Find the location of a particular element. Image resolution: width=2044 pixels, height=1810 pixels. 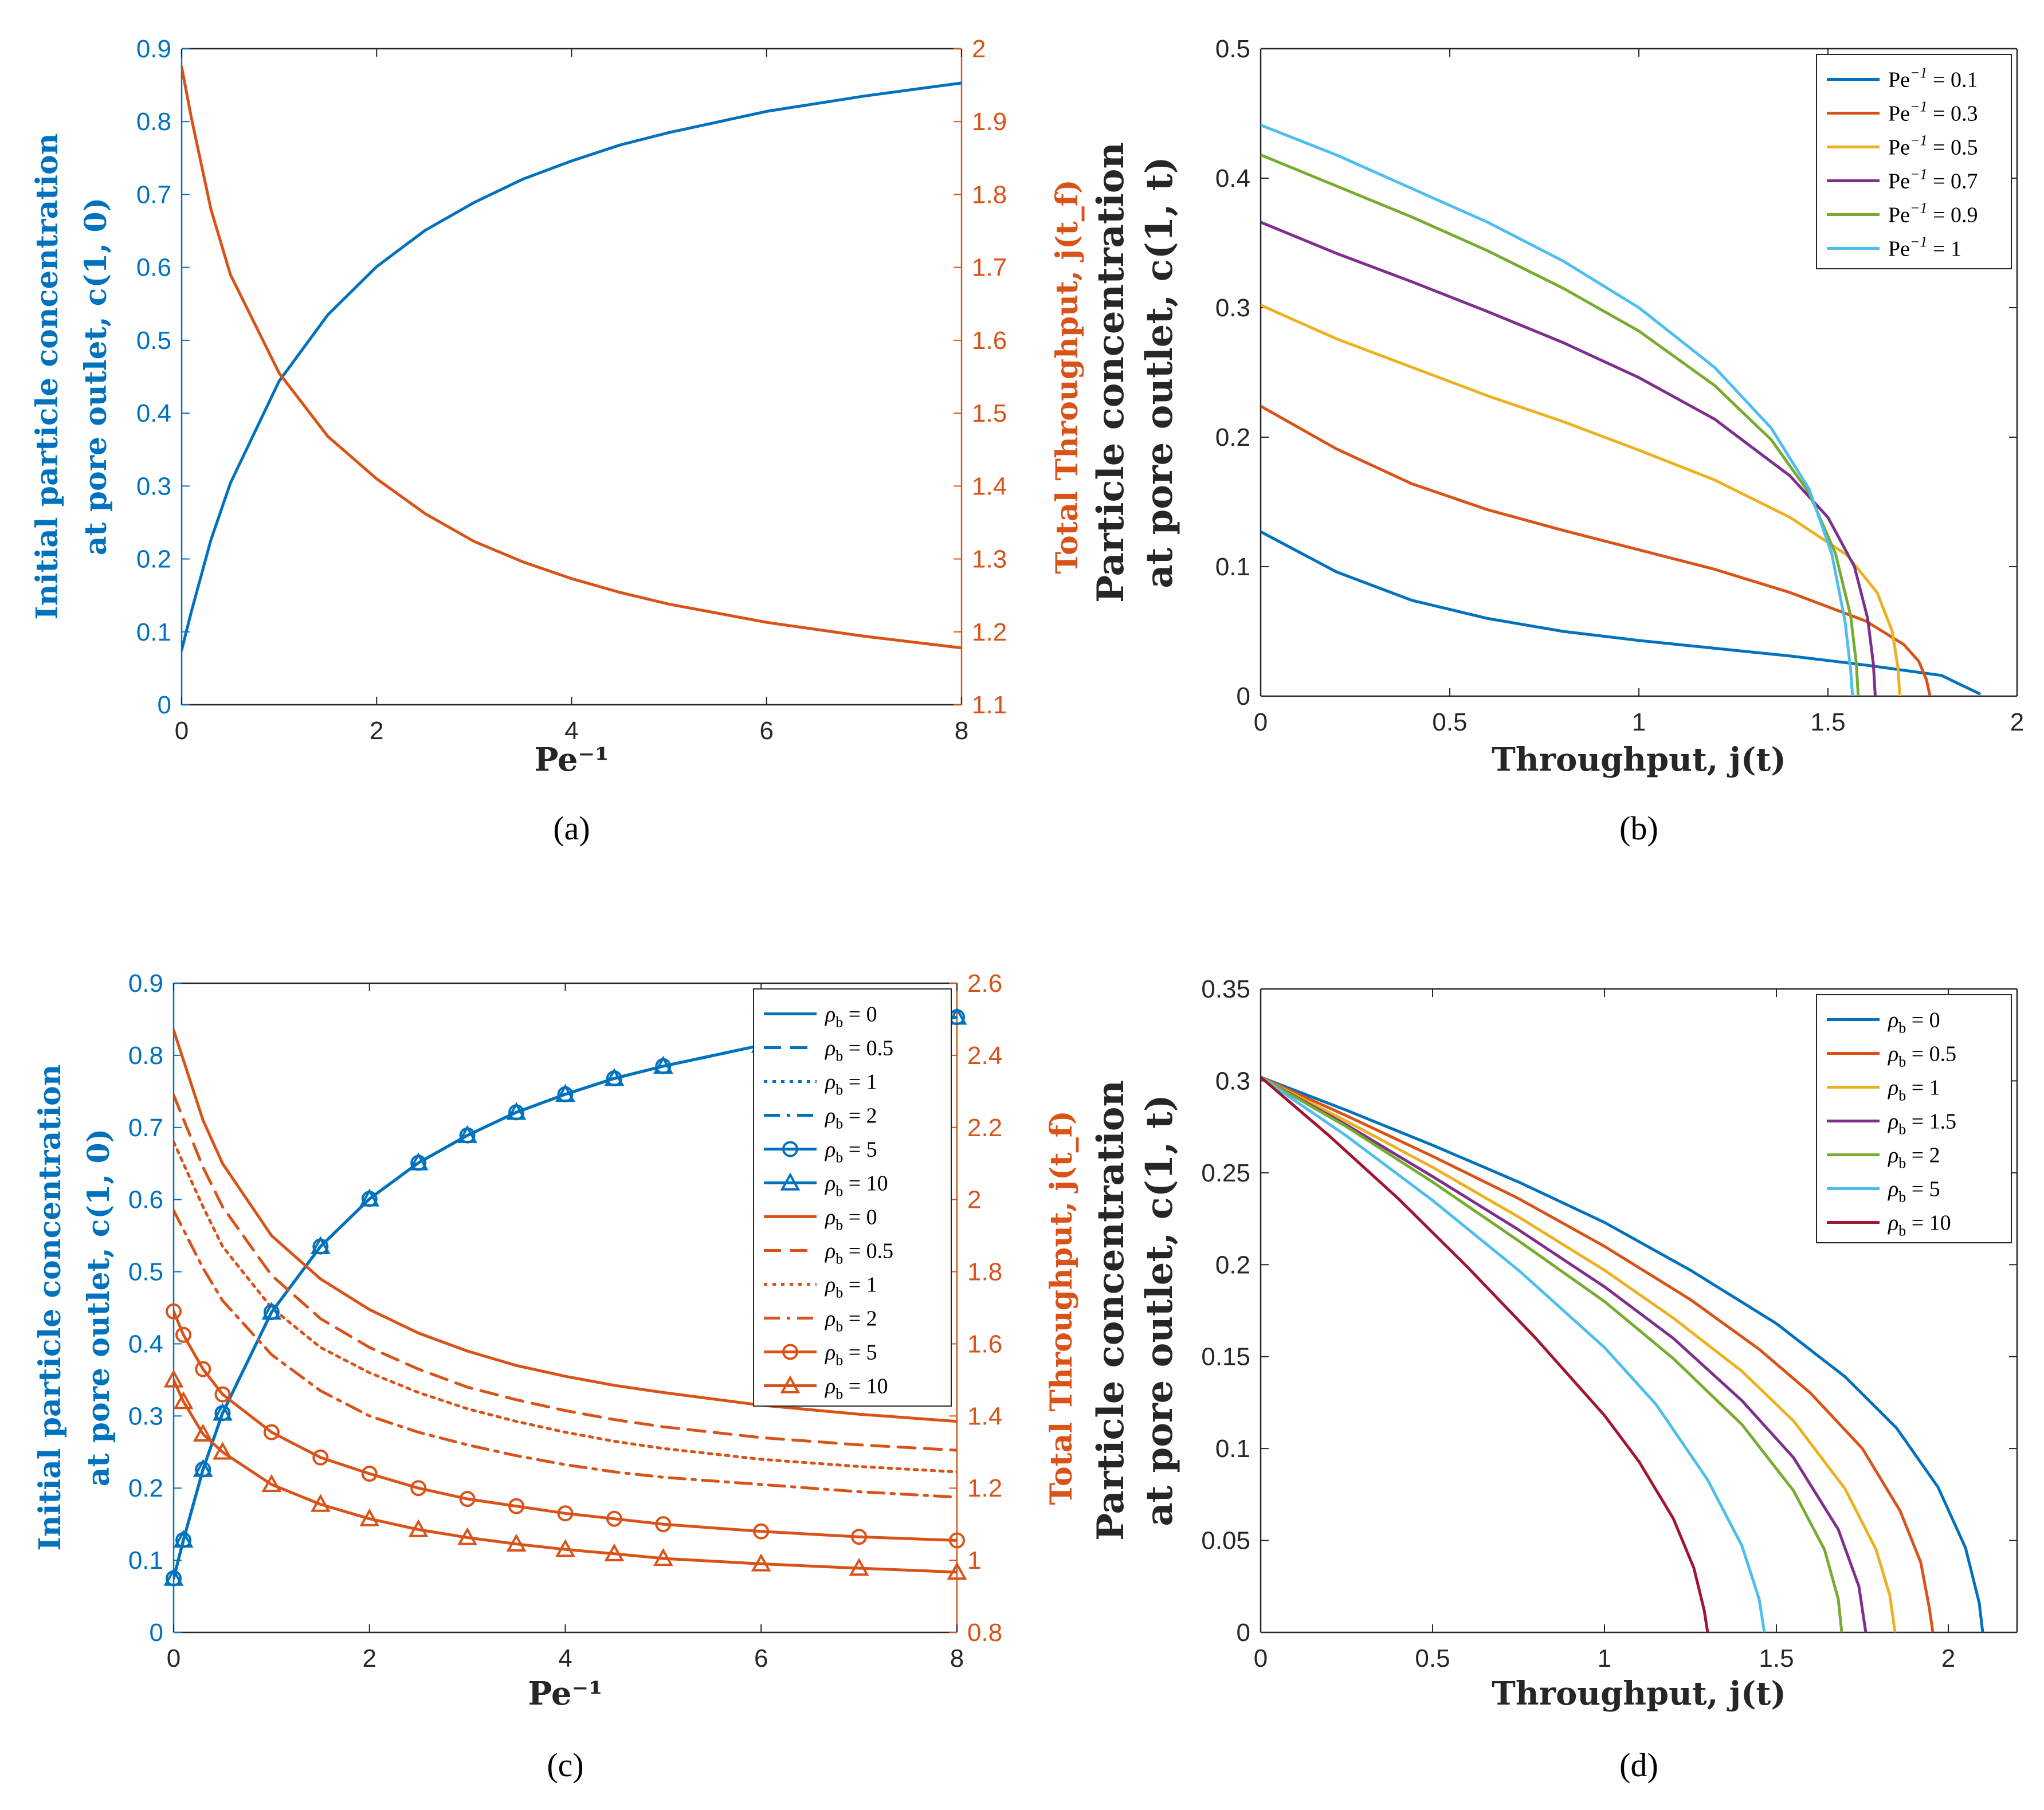

y-tick-label: 0.5 is located at coordinates (145, 1272).